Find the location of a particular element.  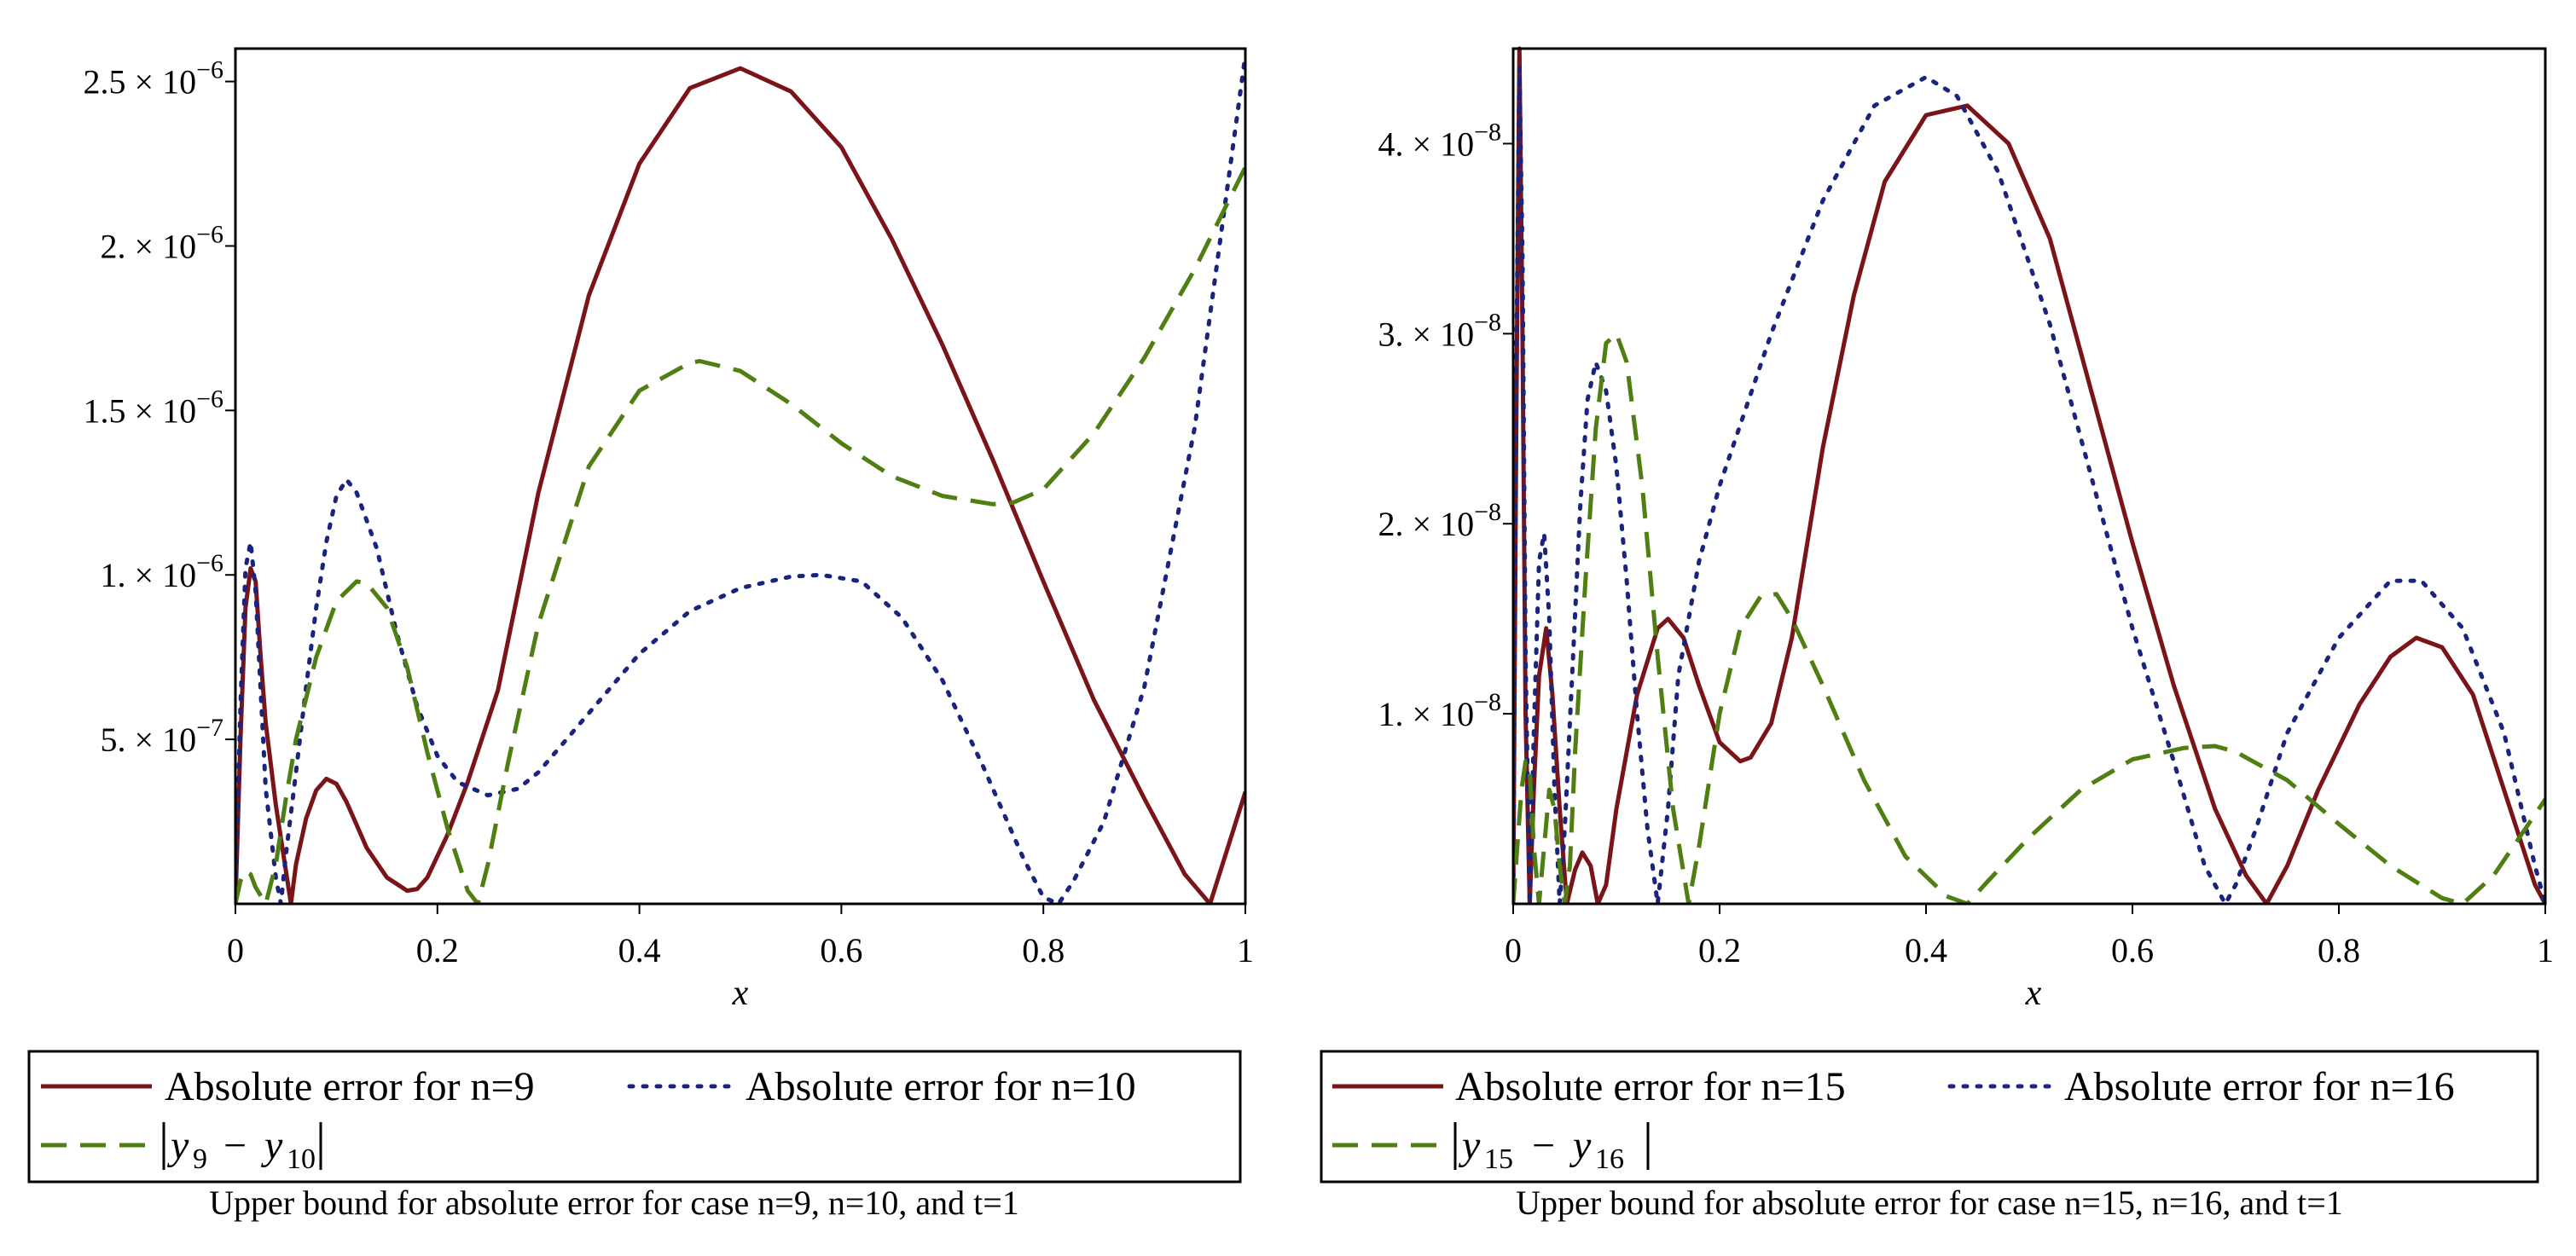

right-legend-label-diff: y 15 − y 16 is located at coordinates (1551, 1148).